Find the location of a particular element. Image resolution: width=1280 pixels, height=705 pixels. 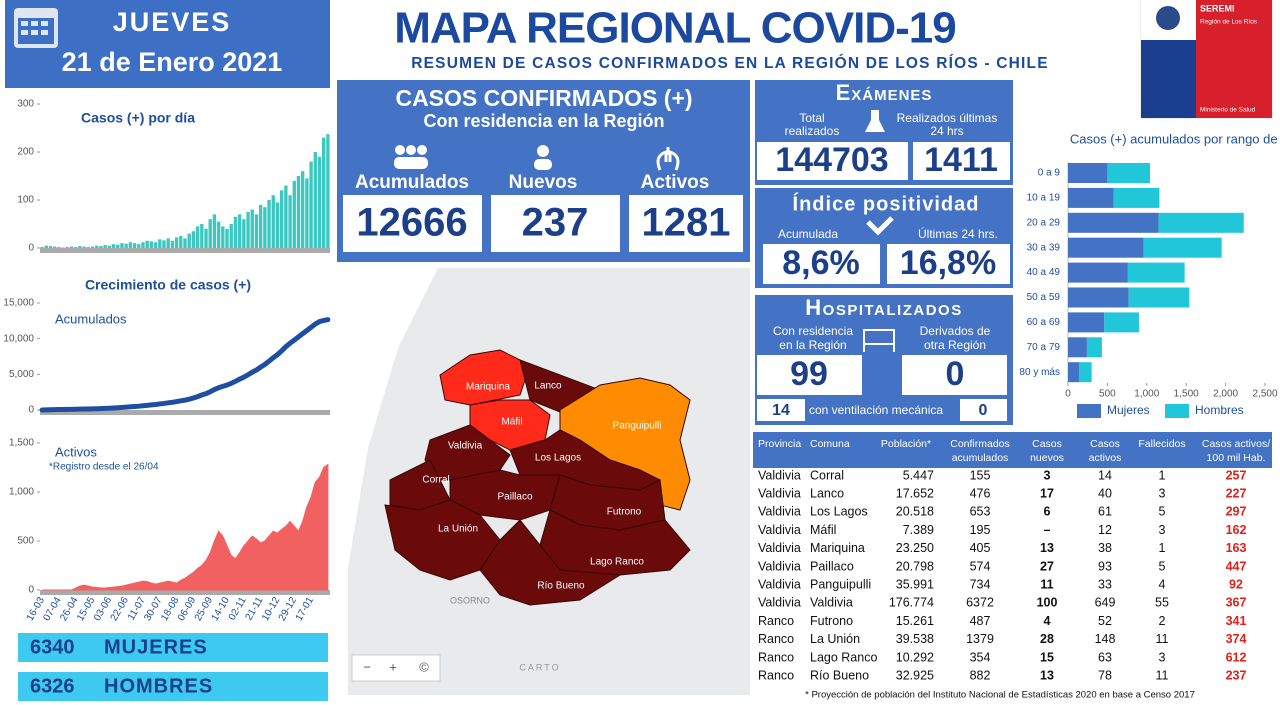

logo-red is located at coordinates (1234, 59).